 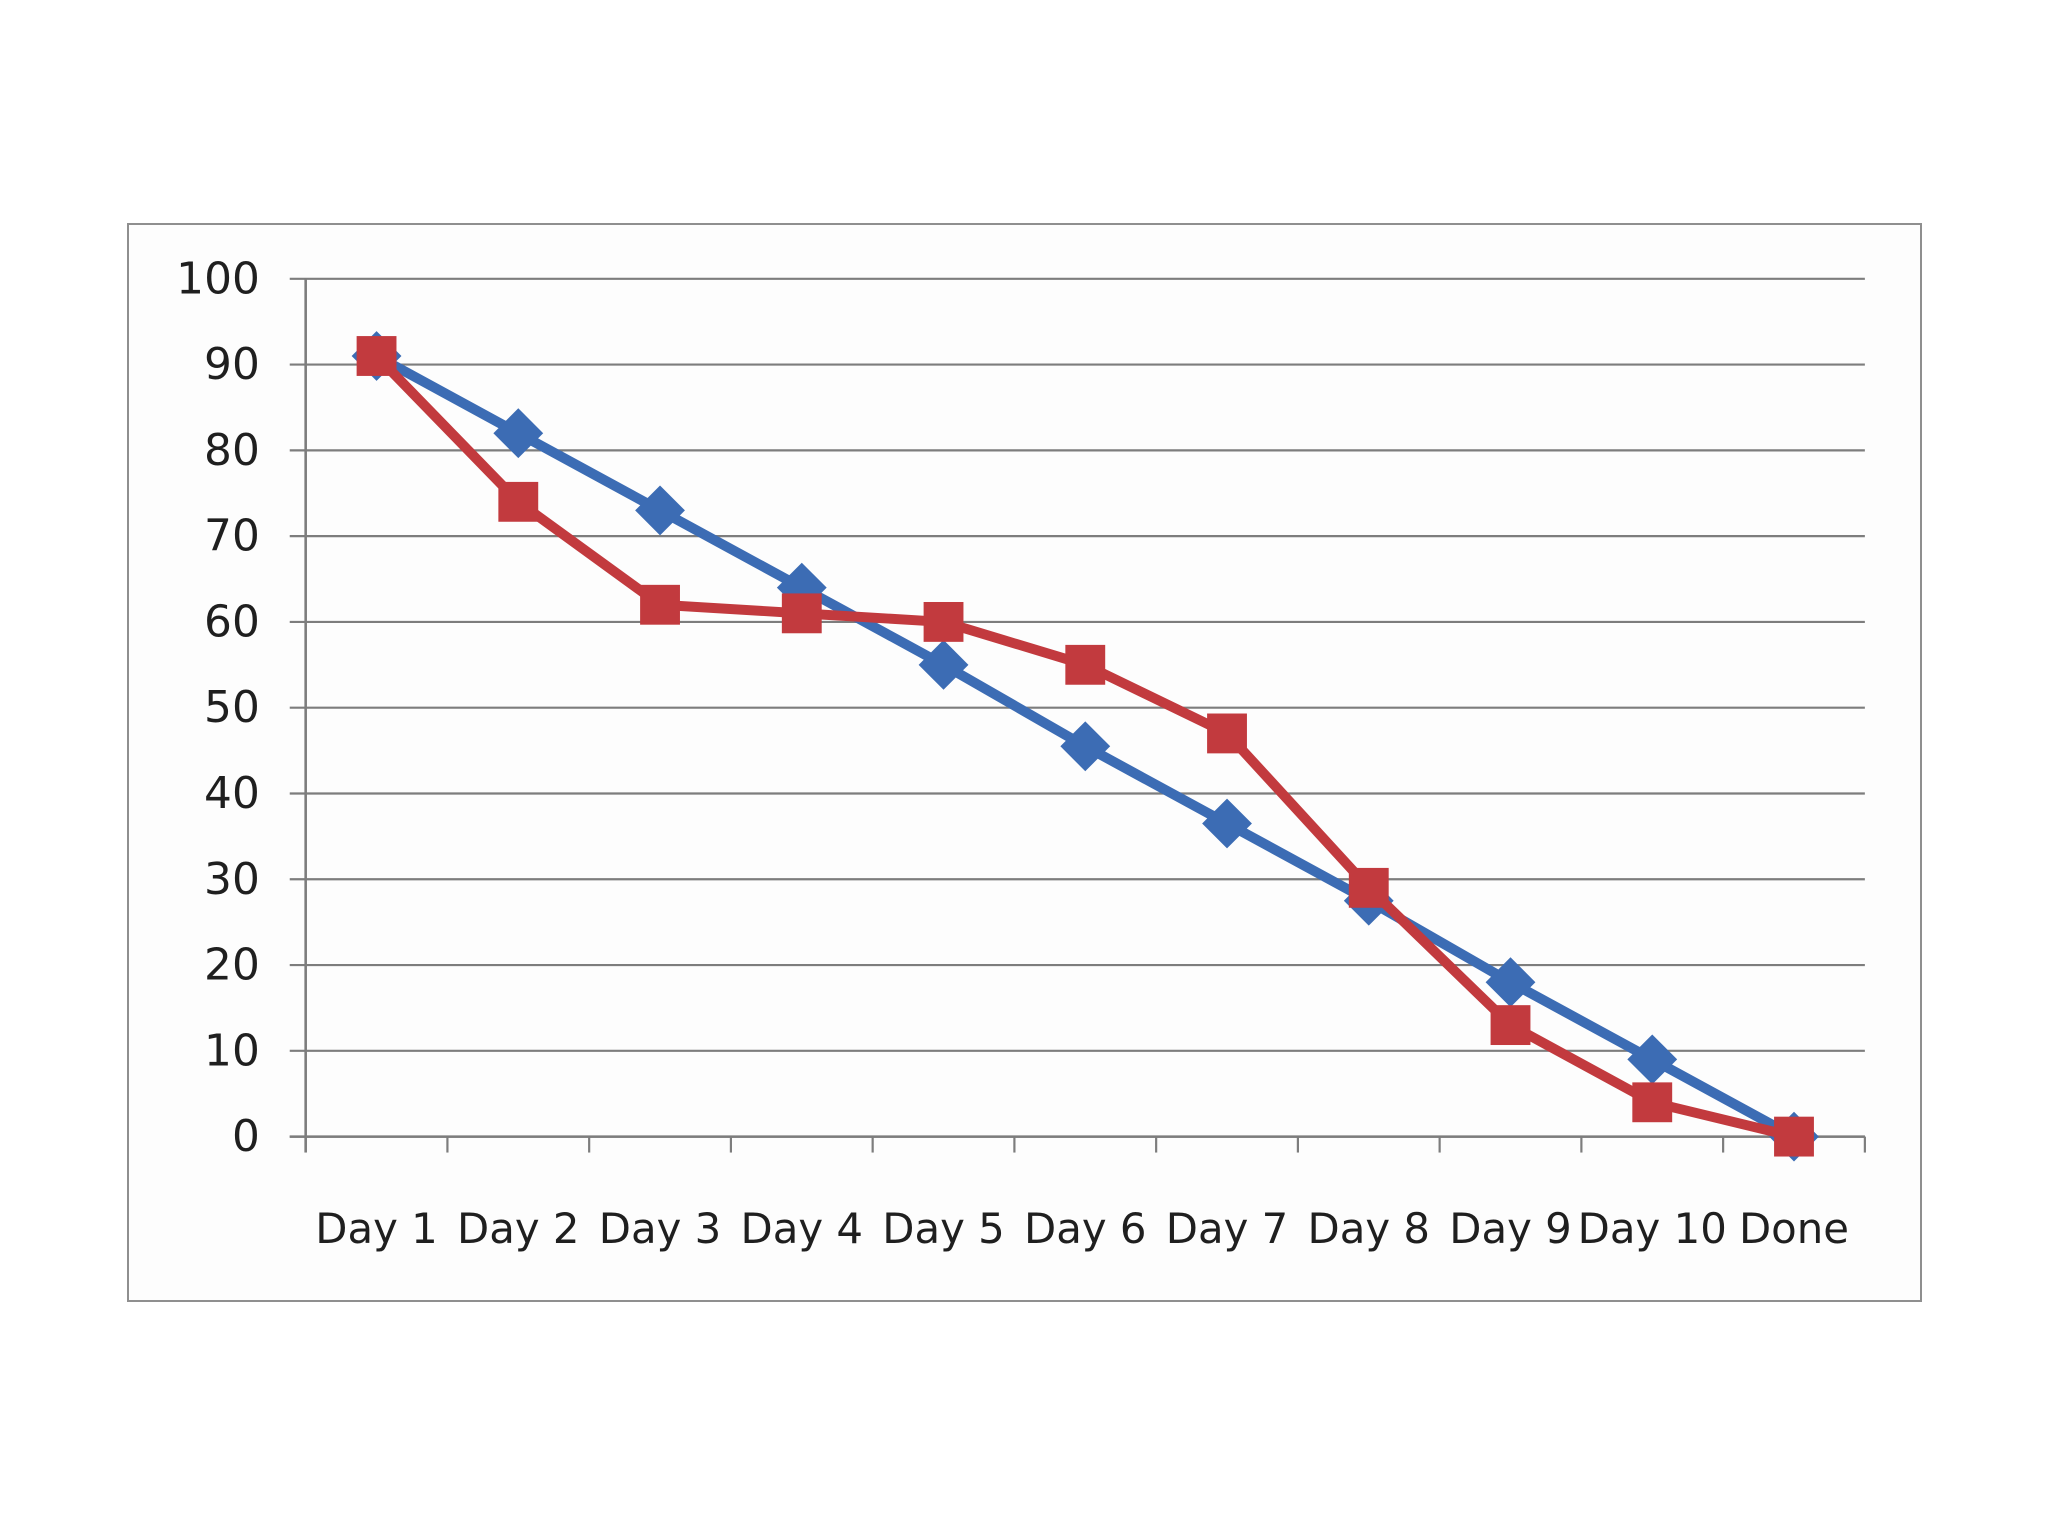 What do you see at coordinates (376, 1228) in the screenshot?
I see `x-axis-label-day-1: Day 1` at bounding box center [376, 1228].